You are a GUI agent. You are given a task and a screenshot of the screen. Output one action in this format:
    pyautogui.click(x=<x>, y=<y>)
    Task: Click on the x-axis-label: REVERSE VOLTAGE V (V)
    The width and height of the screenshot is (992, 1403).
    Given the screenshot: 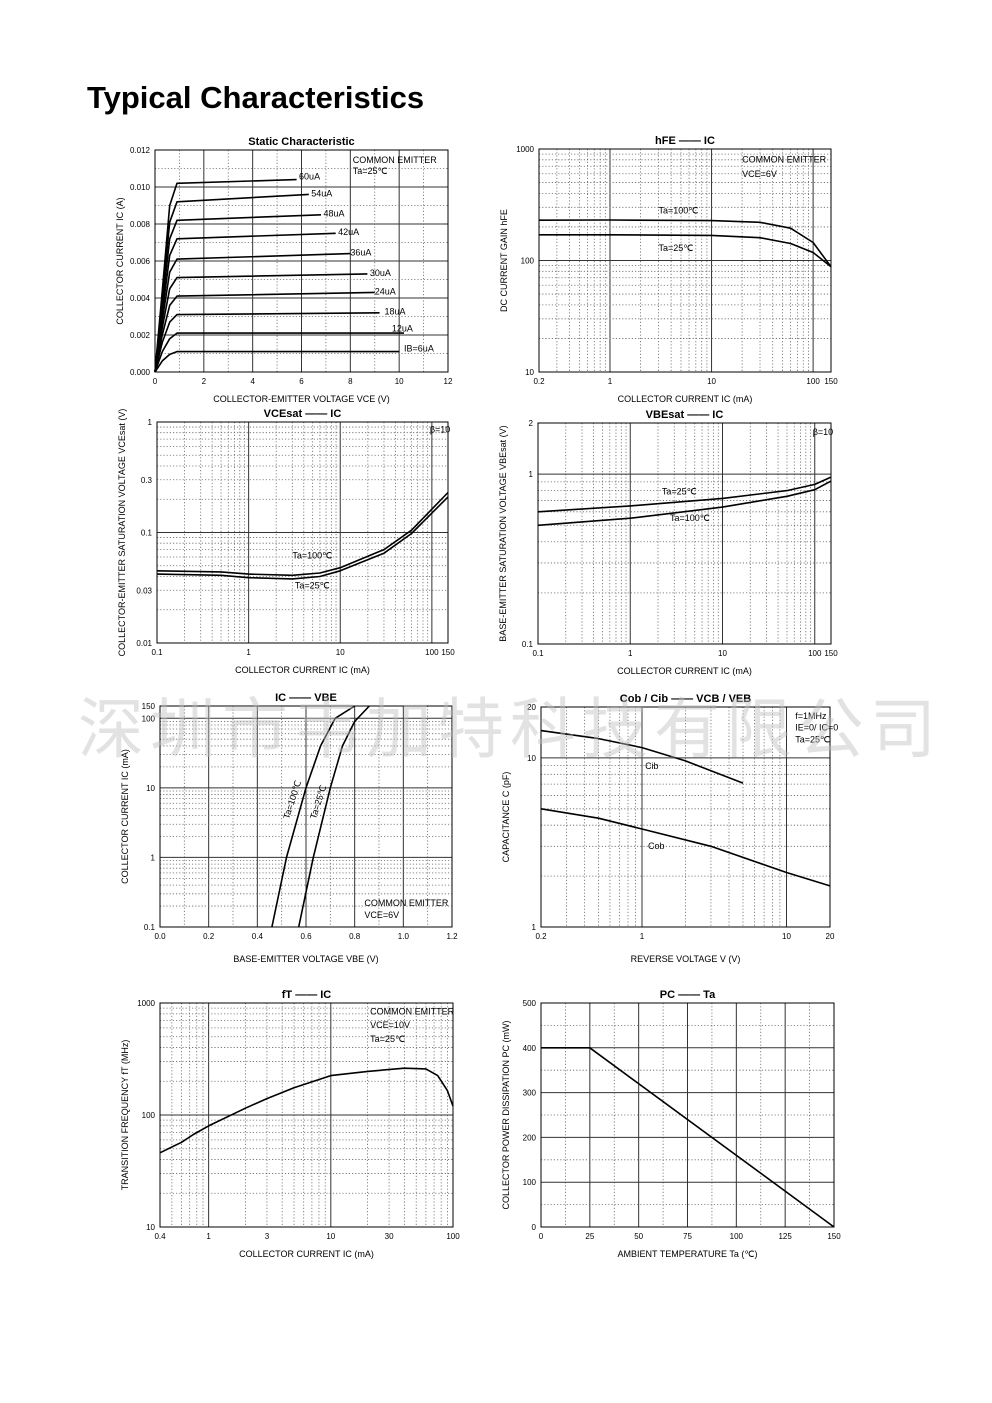 What is the action you would take?
    pyautogui.click(x=686, y=959)
    